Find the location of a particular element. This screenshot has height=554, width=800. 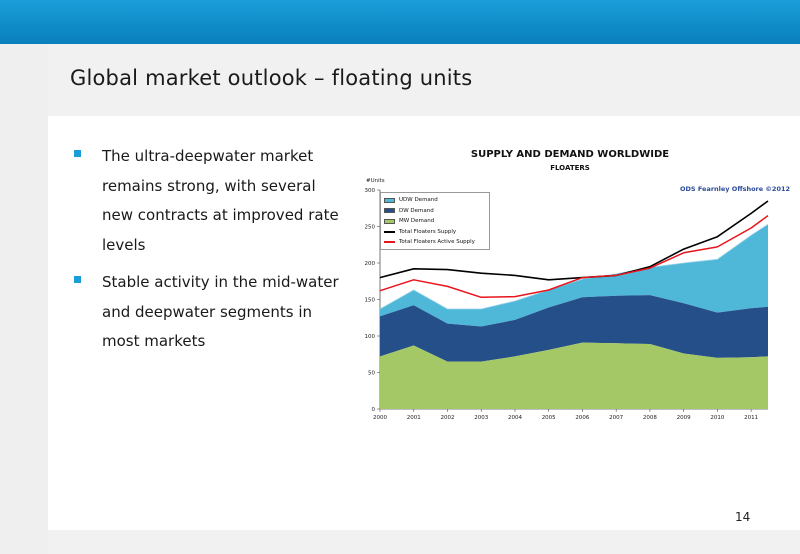

x-tick-label: 2002 is located at coordinates (447, 418).